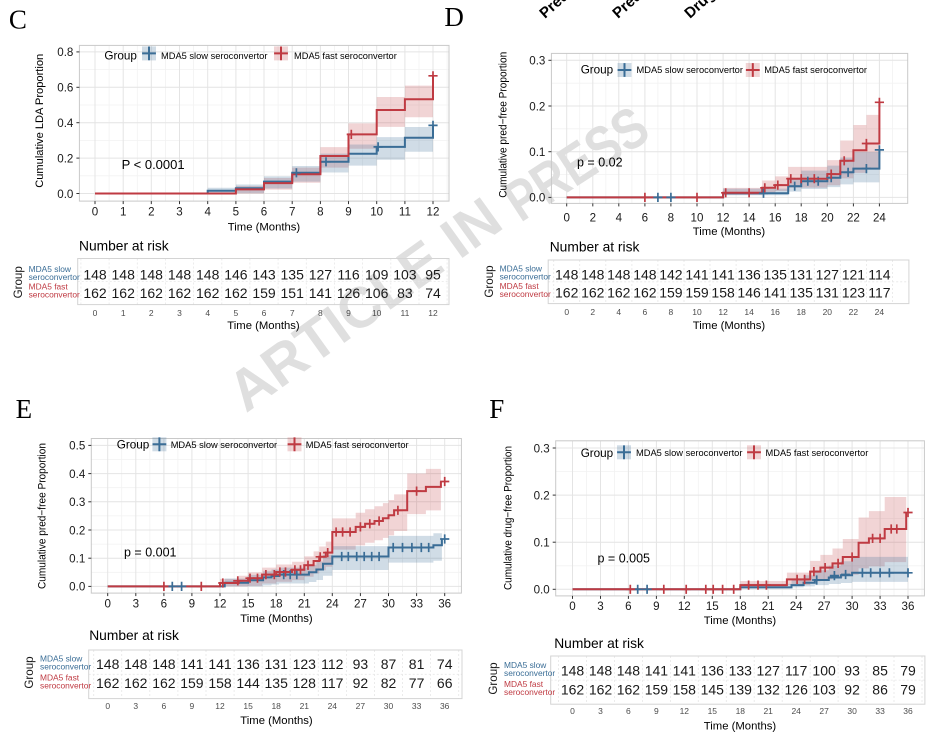  I want to click on svg-text: 27, so click(824, 711).